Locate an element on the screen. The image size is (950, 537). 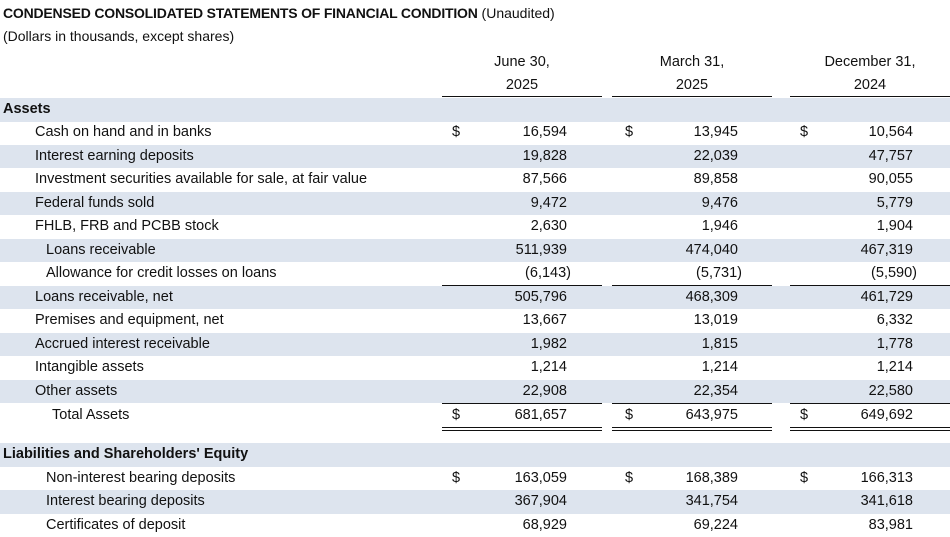
value-march-2025: 168,389 is located at coordinates (668, 478).